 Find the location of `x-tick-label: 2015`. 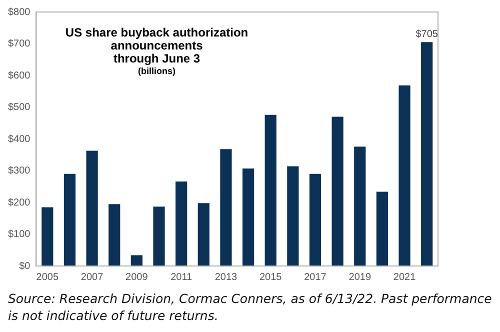

x-tick-label: 2015 is located at coordinates (270, 277).